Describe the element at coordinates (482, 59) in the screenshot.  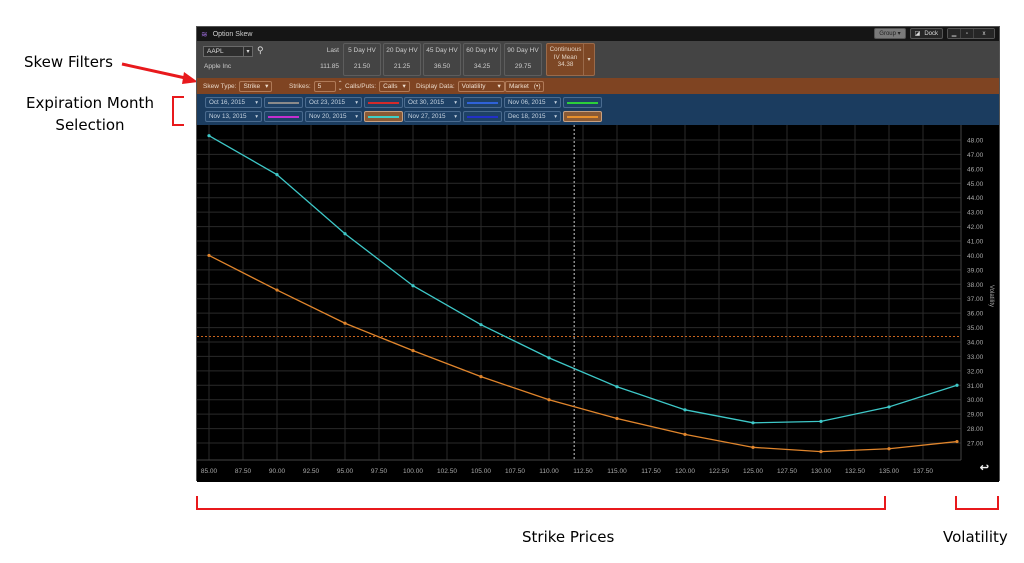
I see `hv-60day: 60 Day HV 34.25` at that location.